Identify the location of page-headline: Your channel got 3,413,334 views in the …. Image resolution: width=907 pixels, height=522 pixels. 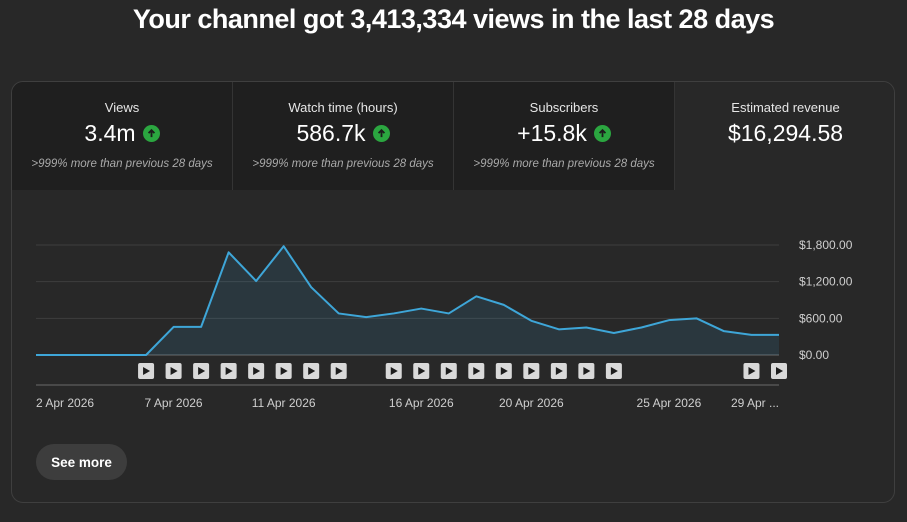
(453, 19).